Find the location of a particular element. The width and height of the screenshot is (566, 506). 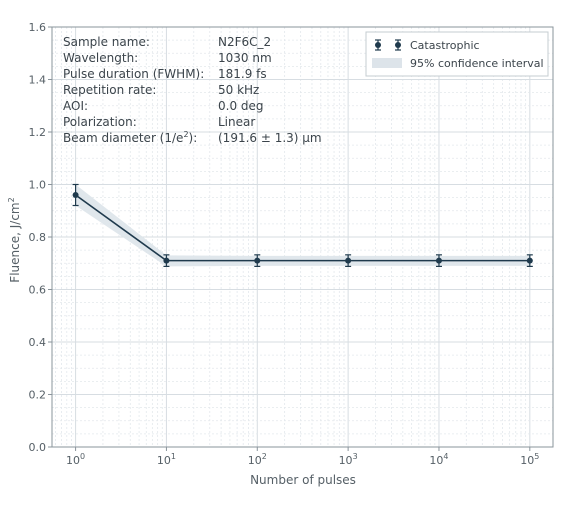

x-tick-label: 10⁰ is located at coordinates (75, 459).